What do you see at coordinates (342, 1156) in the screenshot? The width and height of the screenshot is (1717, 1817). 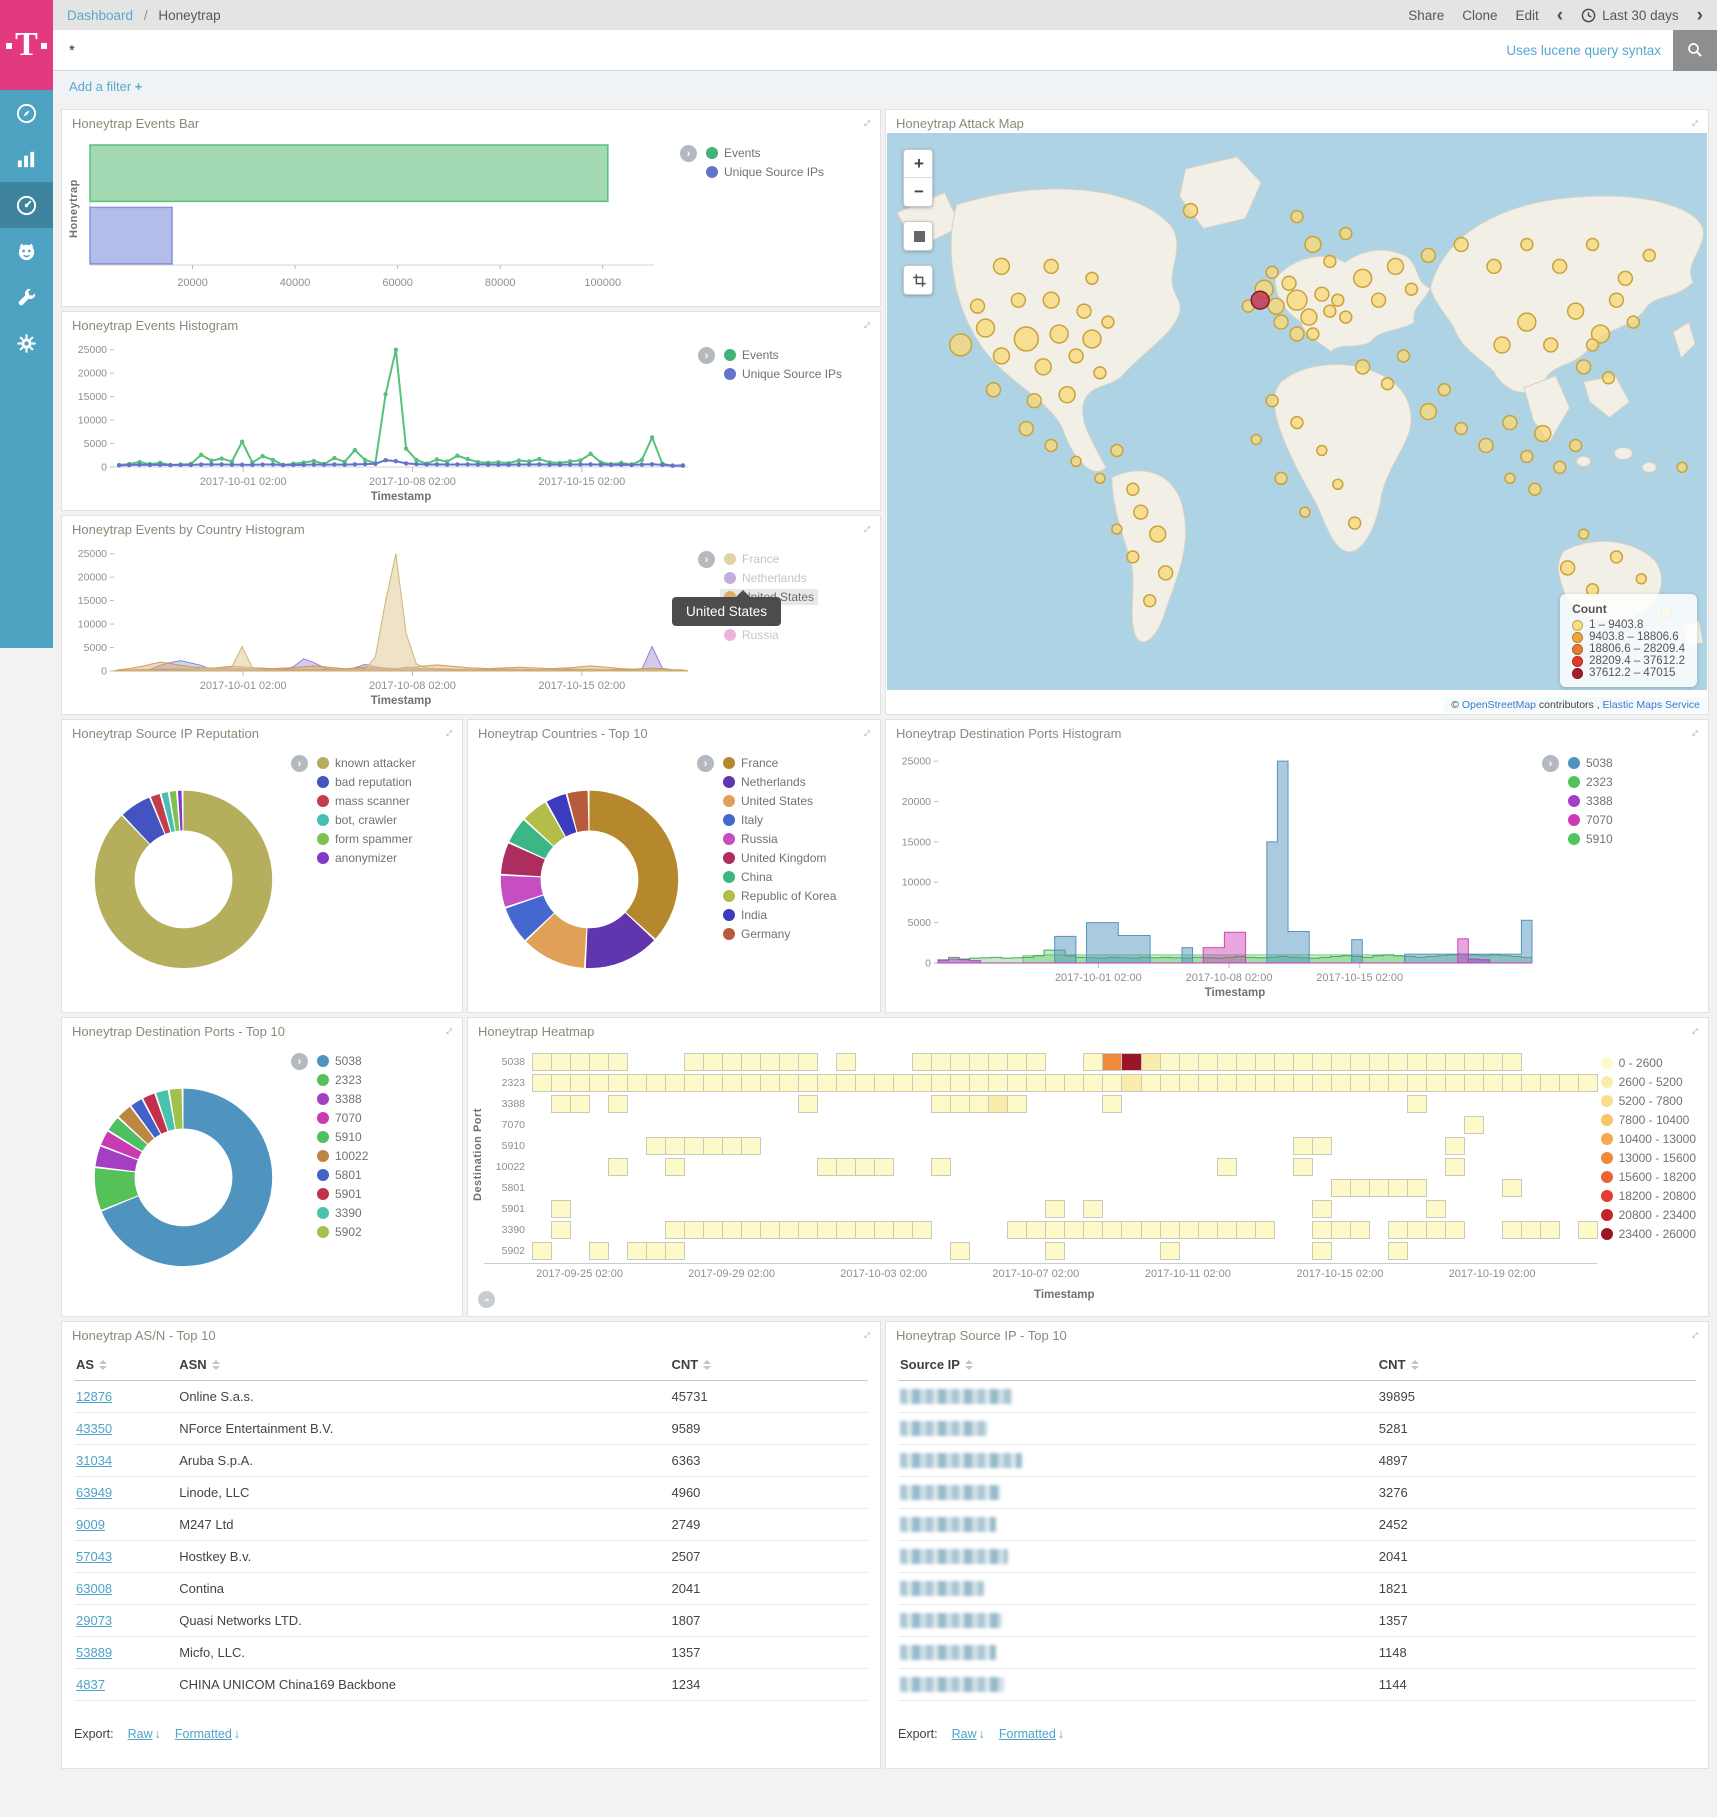 I see `legend-item: 10022` at bounding box center [342, 1156].